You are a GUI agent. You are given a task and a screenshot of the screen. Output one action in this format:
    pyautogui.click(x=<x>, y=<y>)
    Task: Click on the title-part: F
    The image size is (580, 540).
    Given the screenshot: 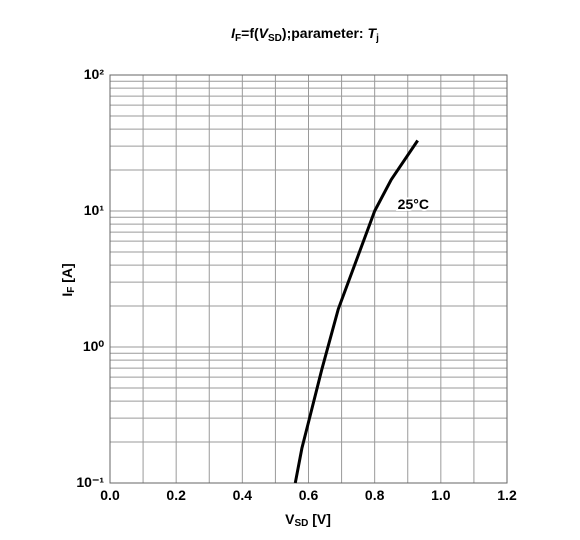 What is the action you would take?
    pyautogui.click(x=238, y=38)
    